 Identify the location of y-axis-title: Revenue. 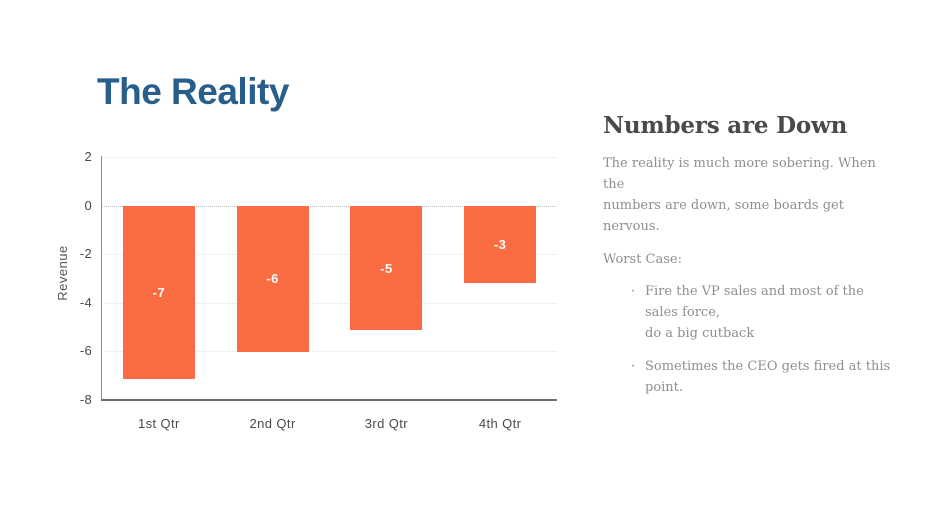
(62, 273).